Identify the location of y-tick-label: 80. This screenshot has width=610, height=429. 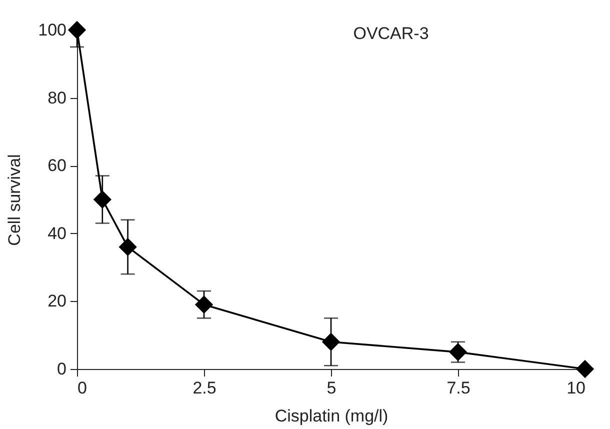
(57, 98).